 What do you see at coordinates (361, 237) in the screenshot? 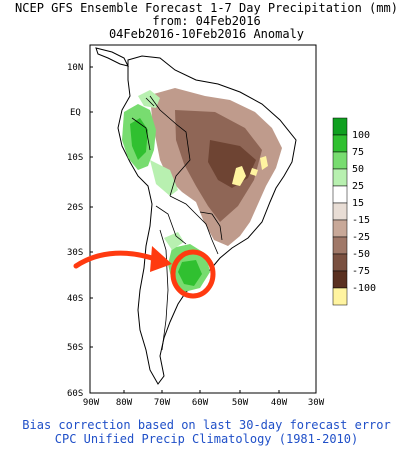
I see `legend-label: -25` at bounding box center [361, 237].